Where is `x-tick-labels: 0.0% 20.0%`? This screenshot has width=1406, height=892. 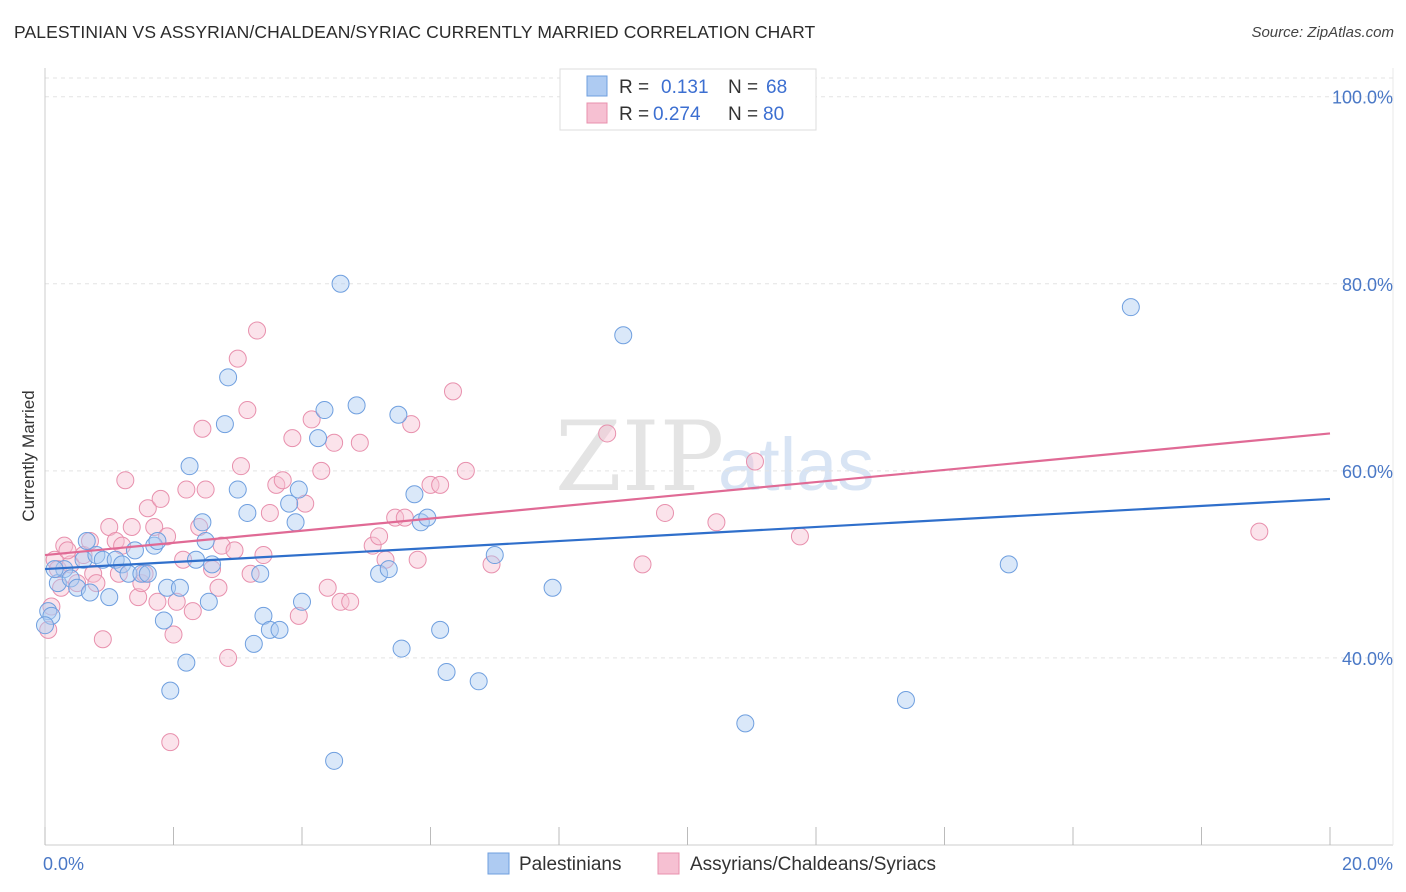 x-tick-labels: 0.0% 20.0% is located at coordinates (718, 864).